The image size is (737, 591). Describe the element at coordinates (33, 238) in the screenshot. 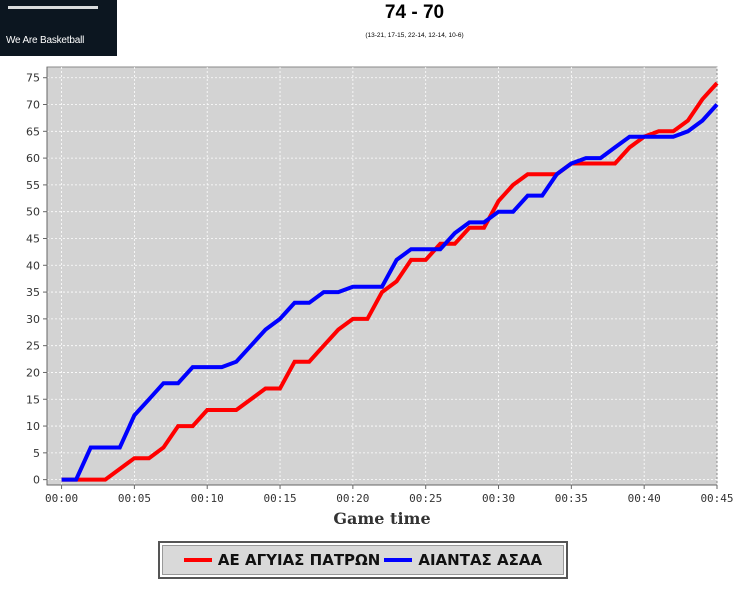

I see `y-tick-label: 45` at that location.